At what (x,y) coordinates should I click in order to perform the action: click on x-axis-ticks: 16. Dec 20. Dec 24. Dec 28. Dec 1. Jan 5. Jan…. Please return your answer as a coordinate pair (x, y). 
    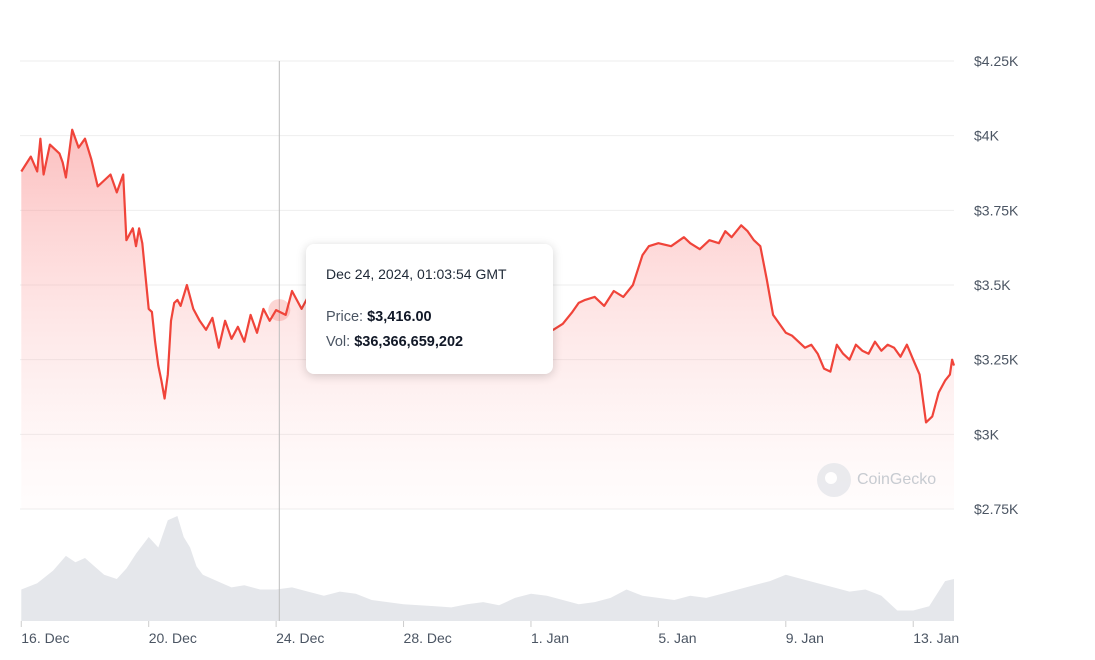
    Looking at the image, I should click on (489, 633).